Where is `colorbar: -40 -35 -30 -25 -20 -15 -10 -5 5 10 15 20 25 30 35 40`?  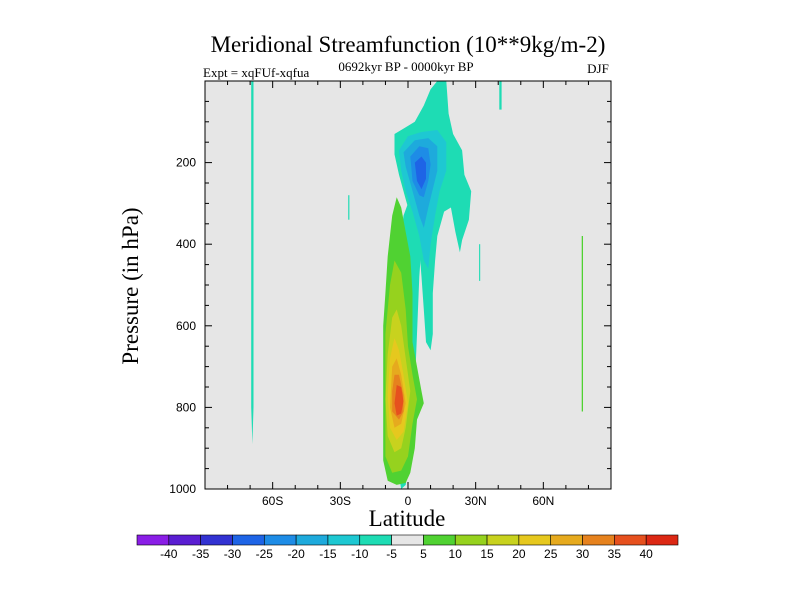 colorbar: -40 -35 -30 -25 -20 -15 -10 -5 5 10 15 20 25 30 35 40 is located at coordinates (407, 547).